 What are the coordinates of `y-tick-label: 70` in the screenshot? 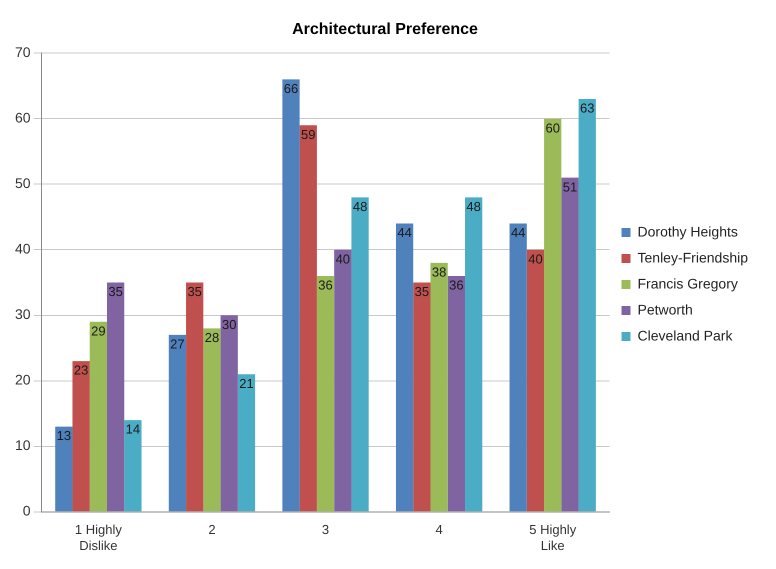 It's located at (22, 52).